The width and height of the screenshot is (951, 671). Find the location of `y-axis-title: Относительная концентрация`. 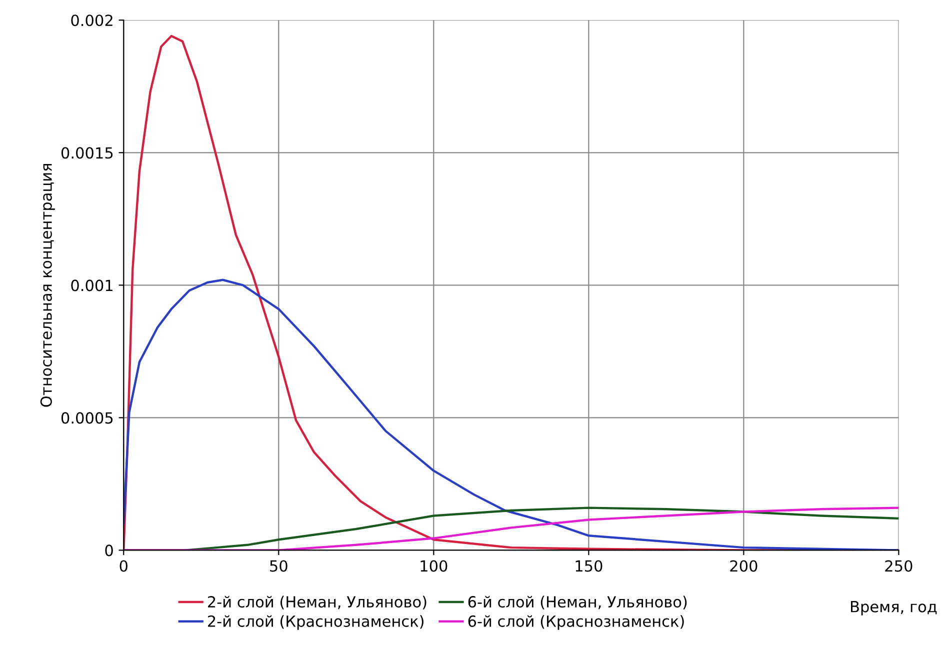

y-axis-title: Относительная концентрация is located at coordinates (47, 285).